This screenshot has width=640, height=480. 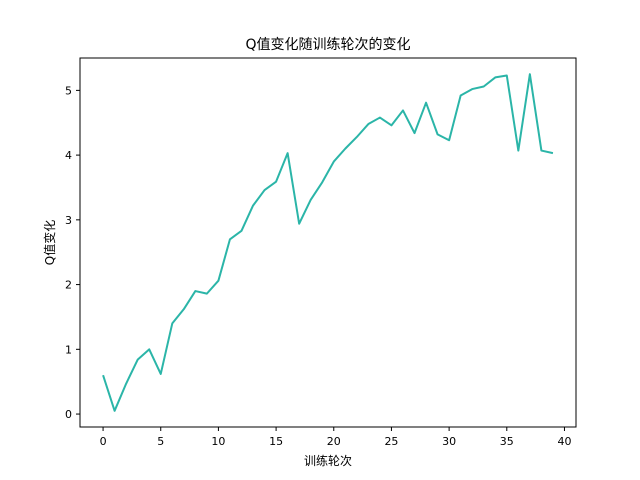 I want to click on x-tick-label: 0, so click(x=103, y=441).